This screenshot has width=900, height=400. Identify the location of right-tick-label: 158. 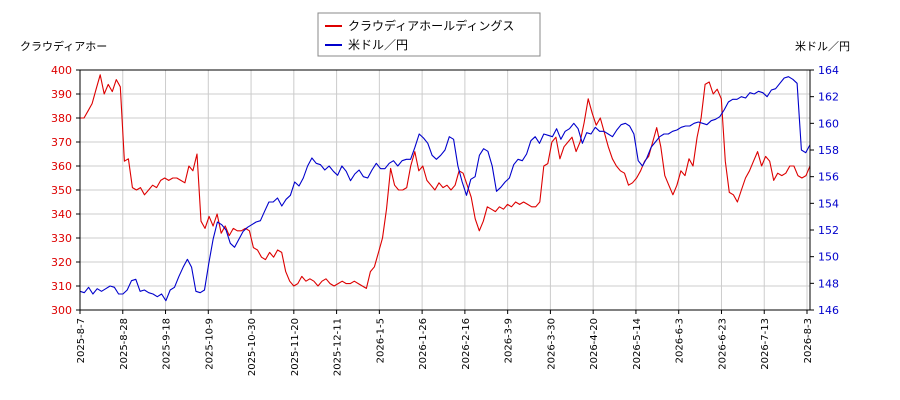
(828, 150).